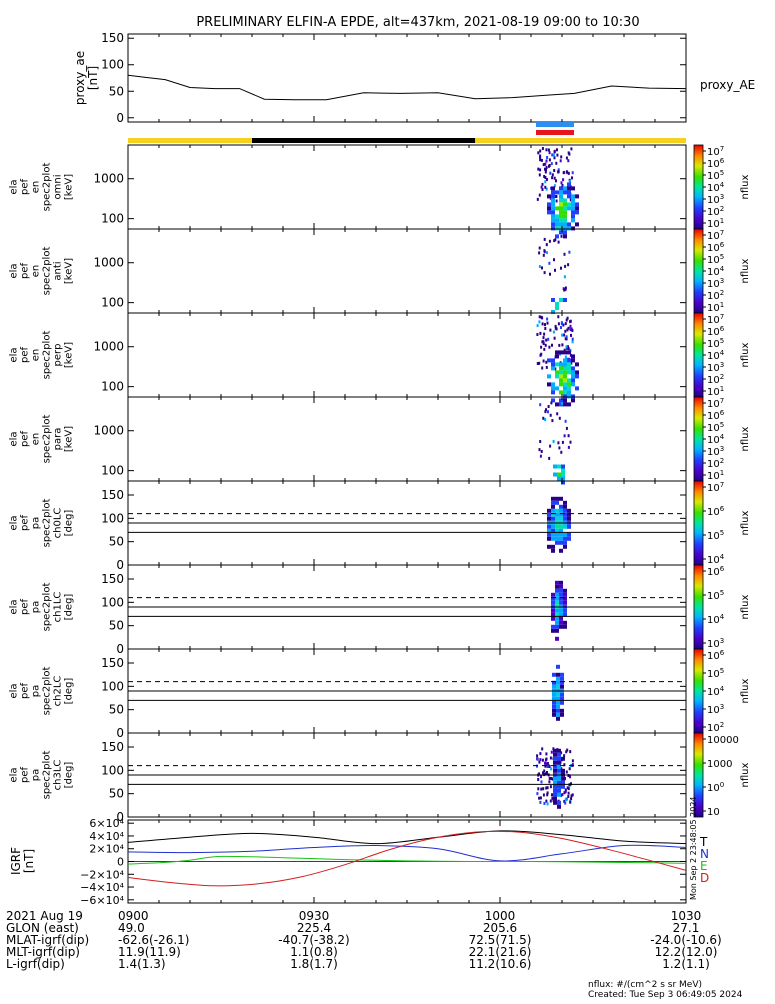 The height and width of the screenshot is (1004, 775). What do you see at coordinates (116, 710) in the screenshot?
I see `y-tick-label: 50` at bounding box center [116, 710].